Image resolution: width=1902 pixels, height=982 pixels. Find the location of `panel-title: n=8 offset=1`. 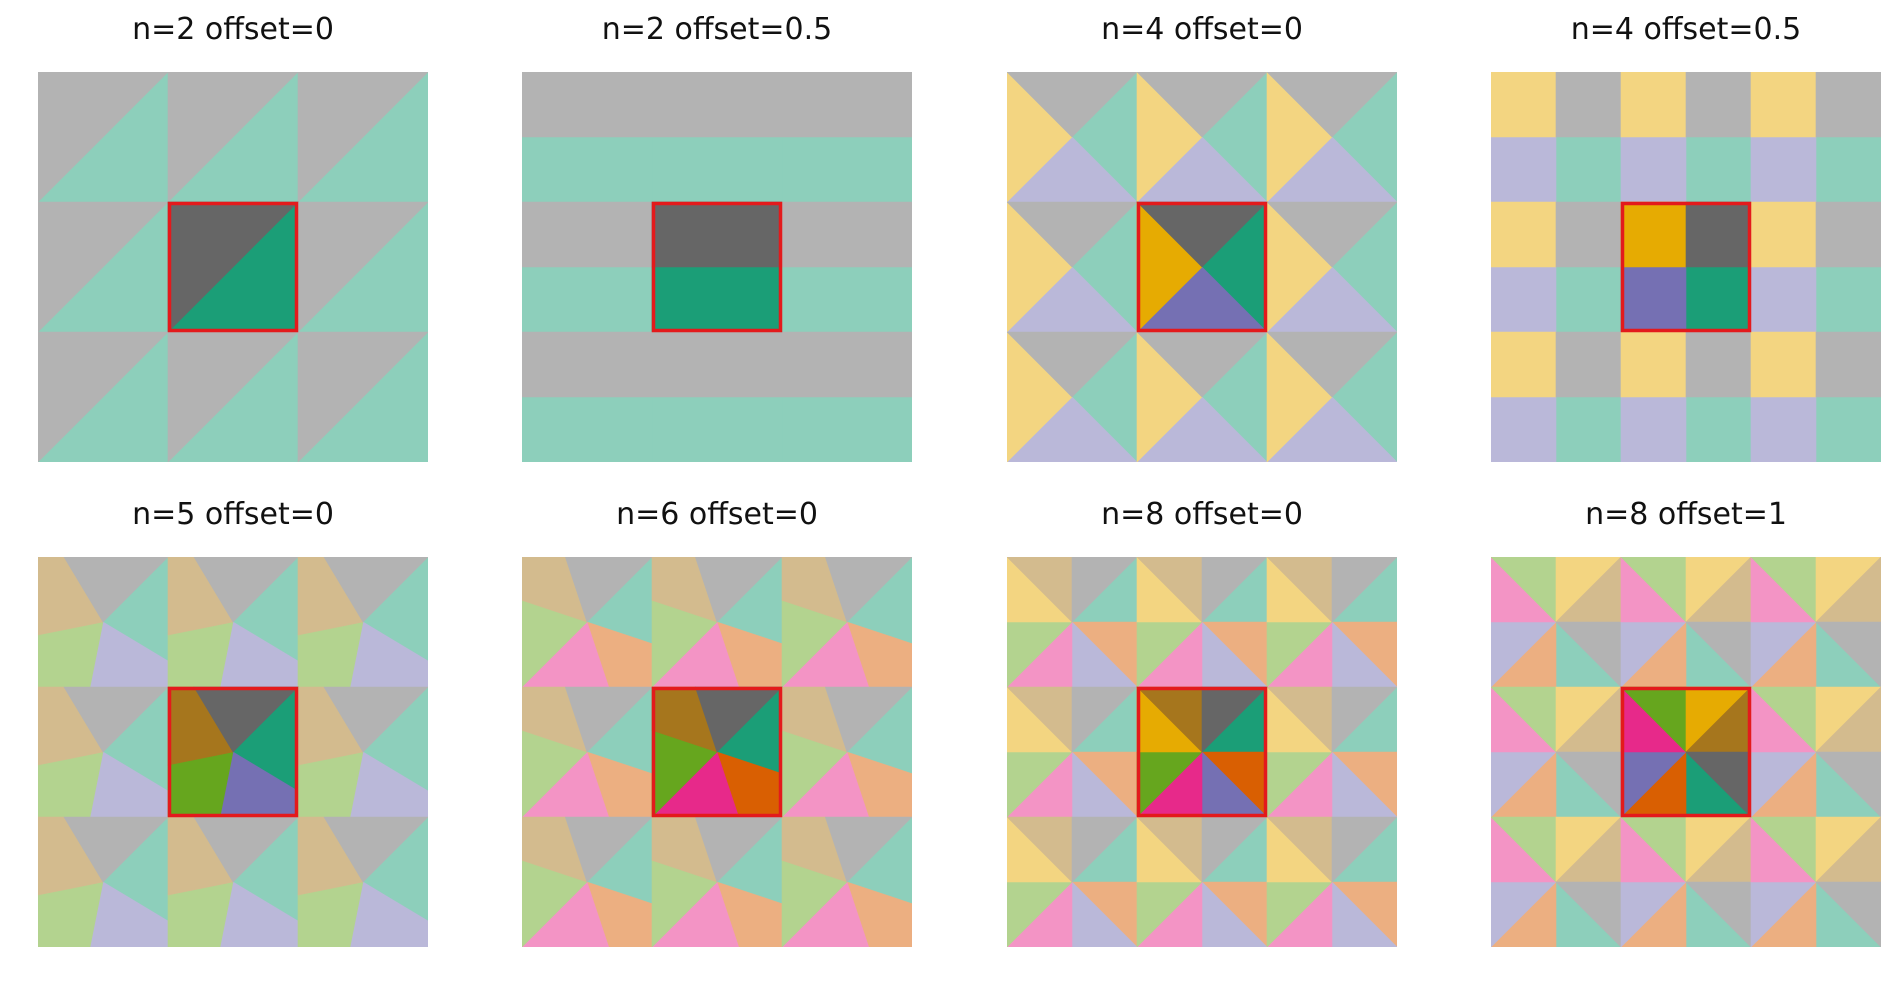

panel-title: n=8 offset=1 is located at coordinates (1686, 514).